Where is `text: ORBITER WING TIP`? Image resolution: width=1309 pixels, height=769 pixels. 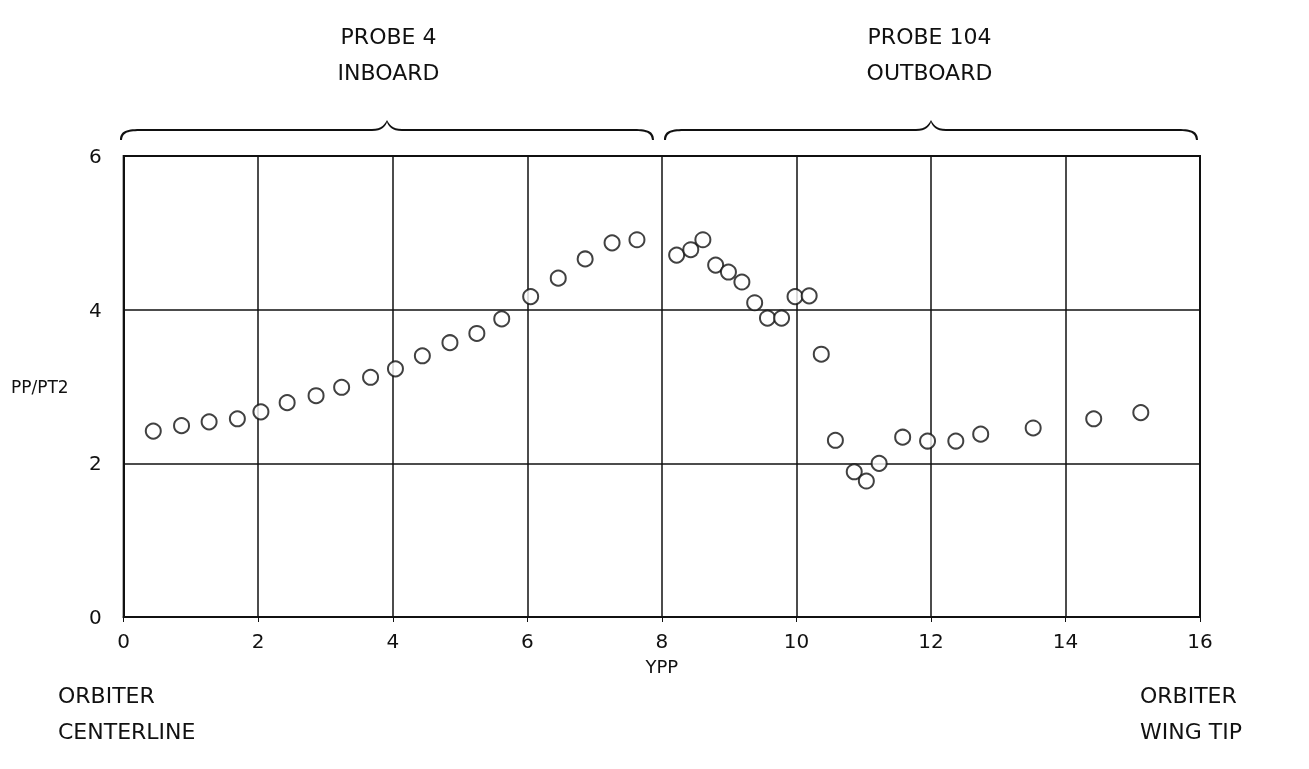 text: ORBITER WING TIP is located at coordinates (1191, 713).